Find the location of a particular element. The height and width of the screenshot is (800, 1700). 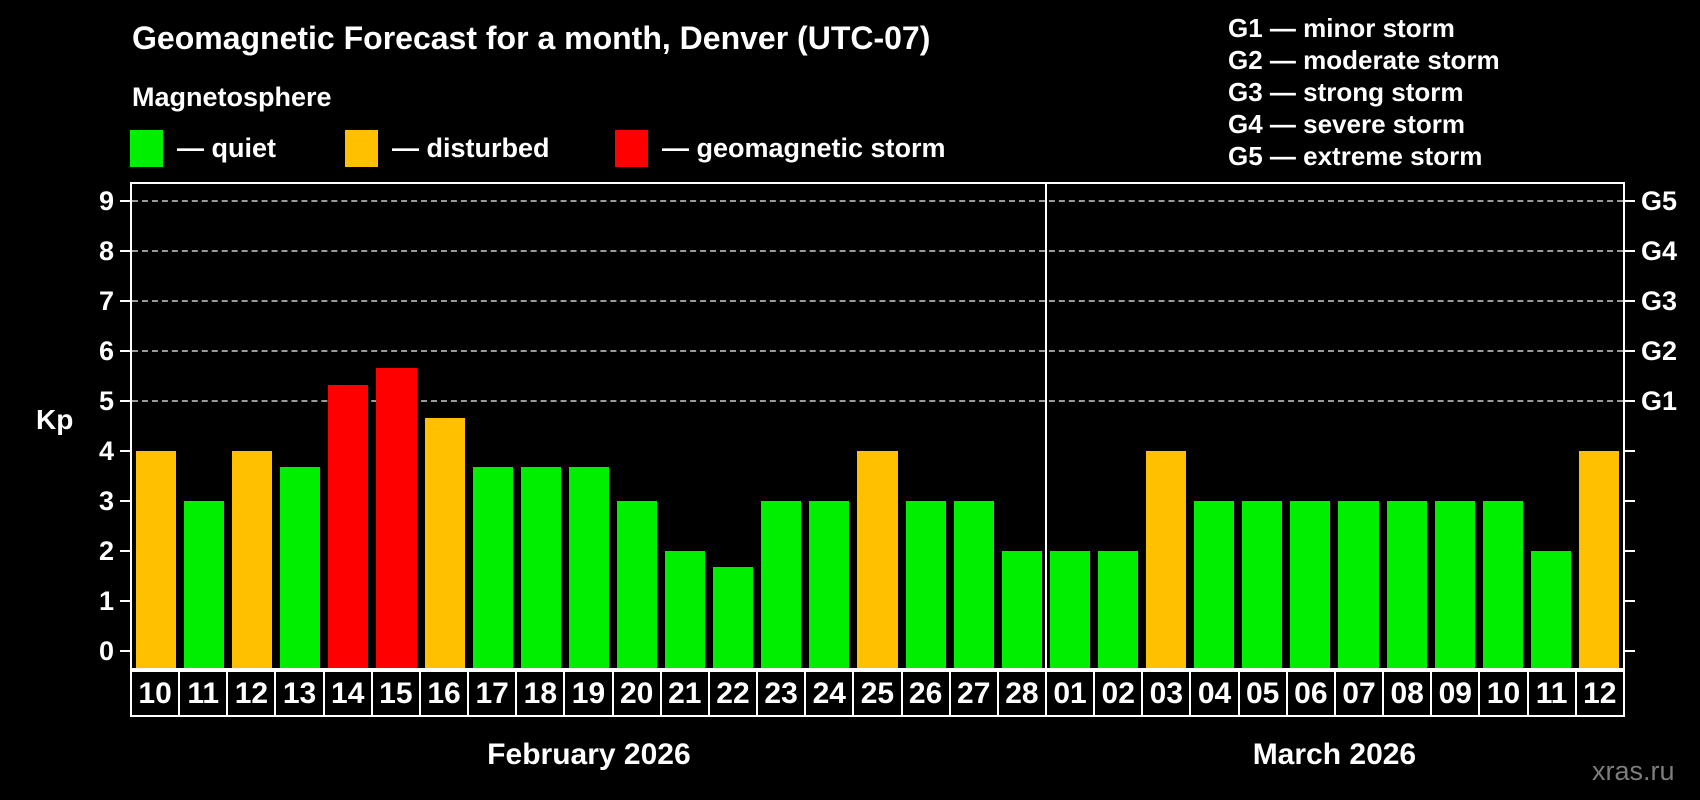

gridline-kp8 is located at coordinates (877, 251).